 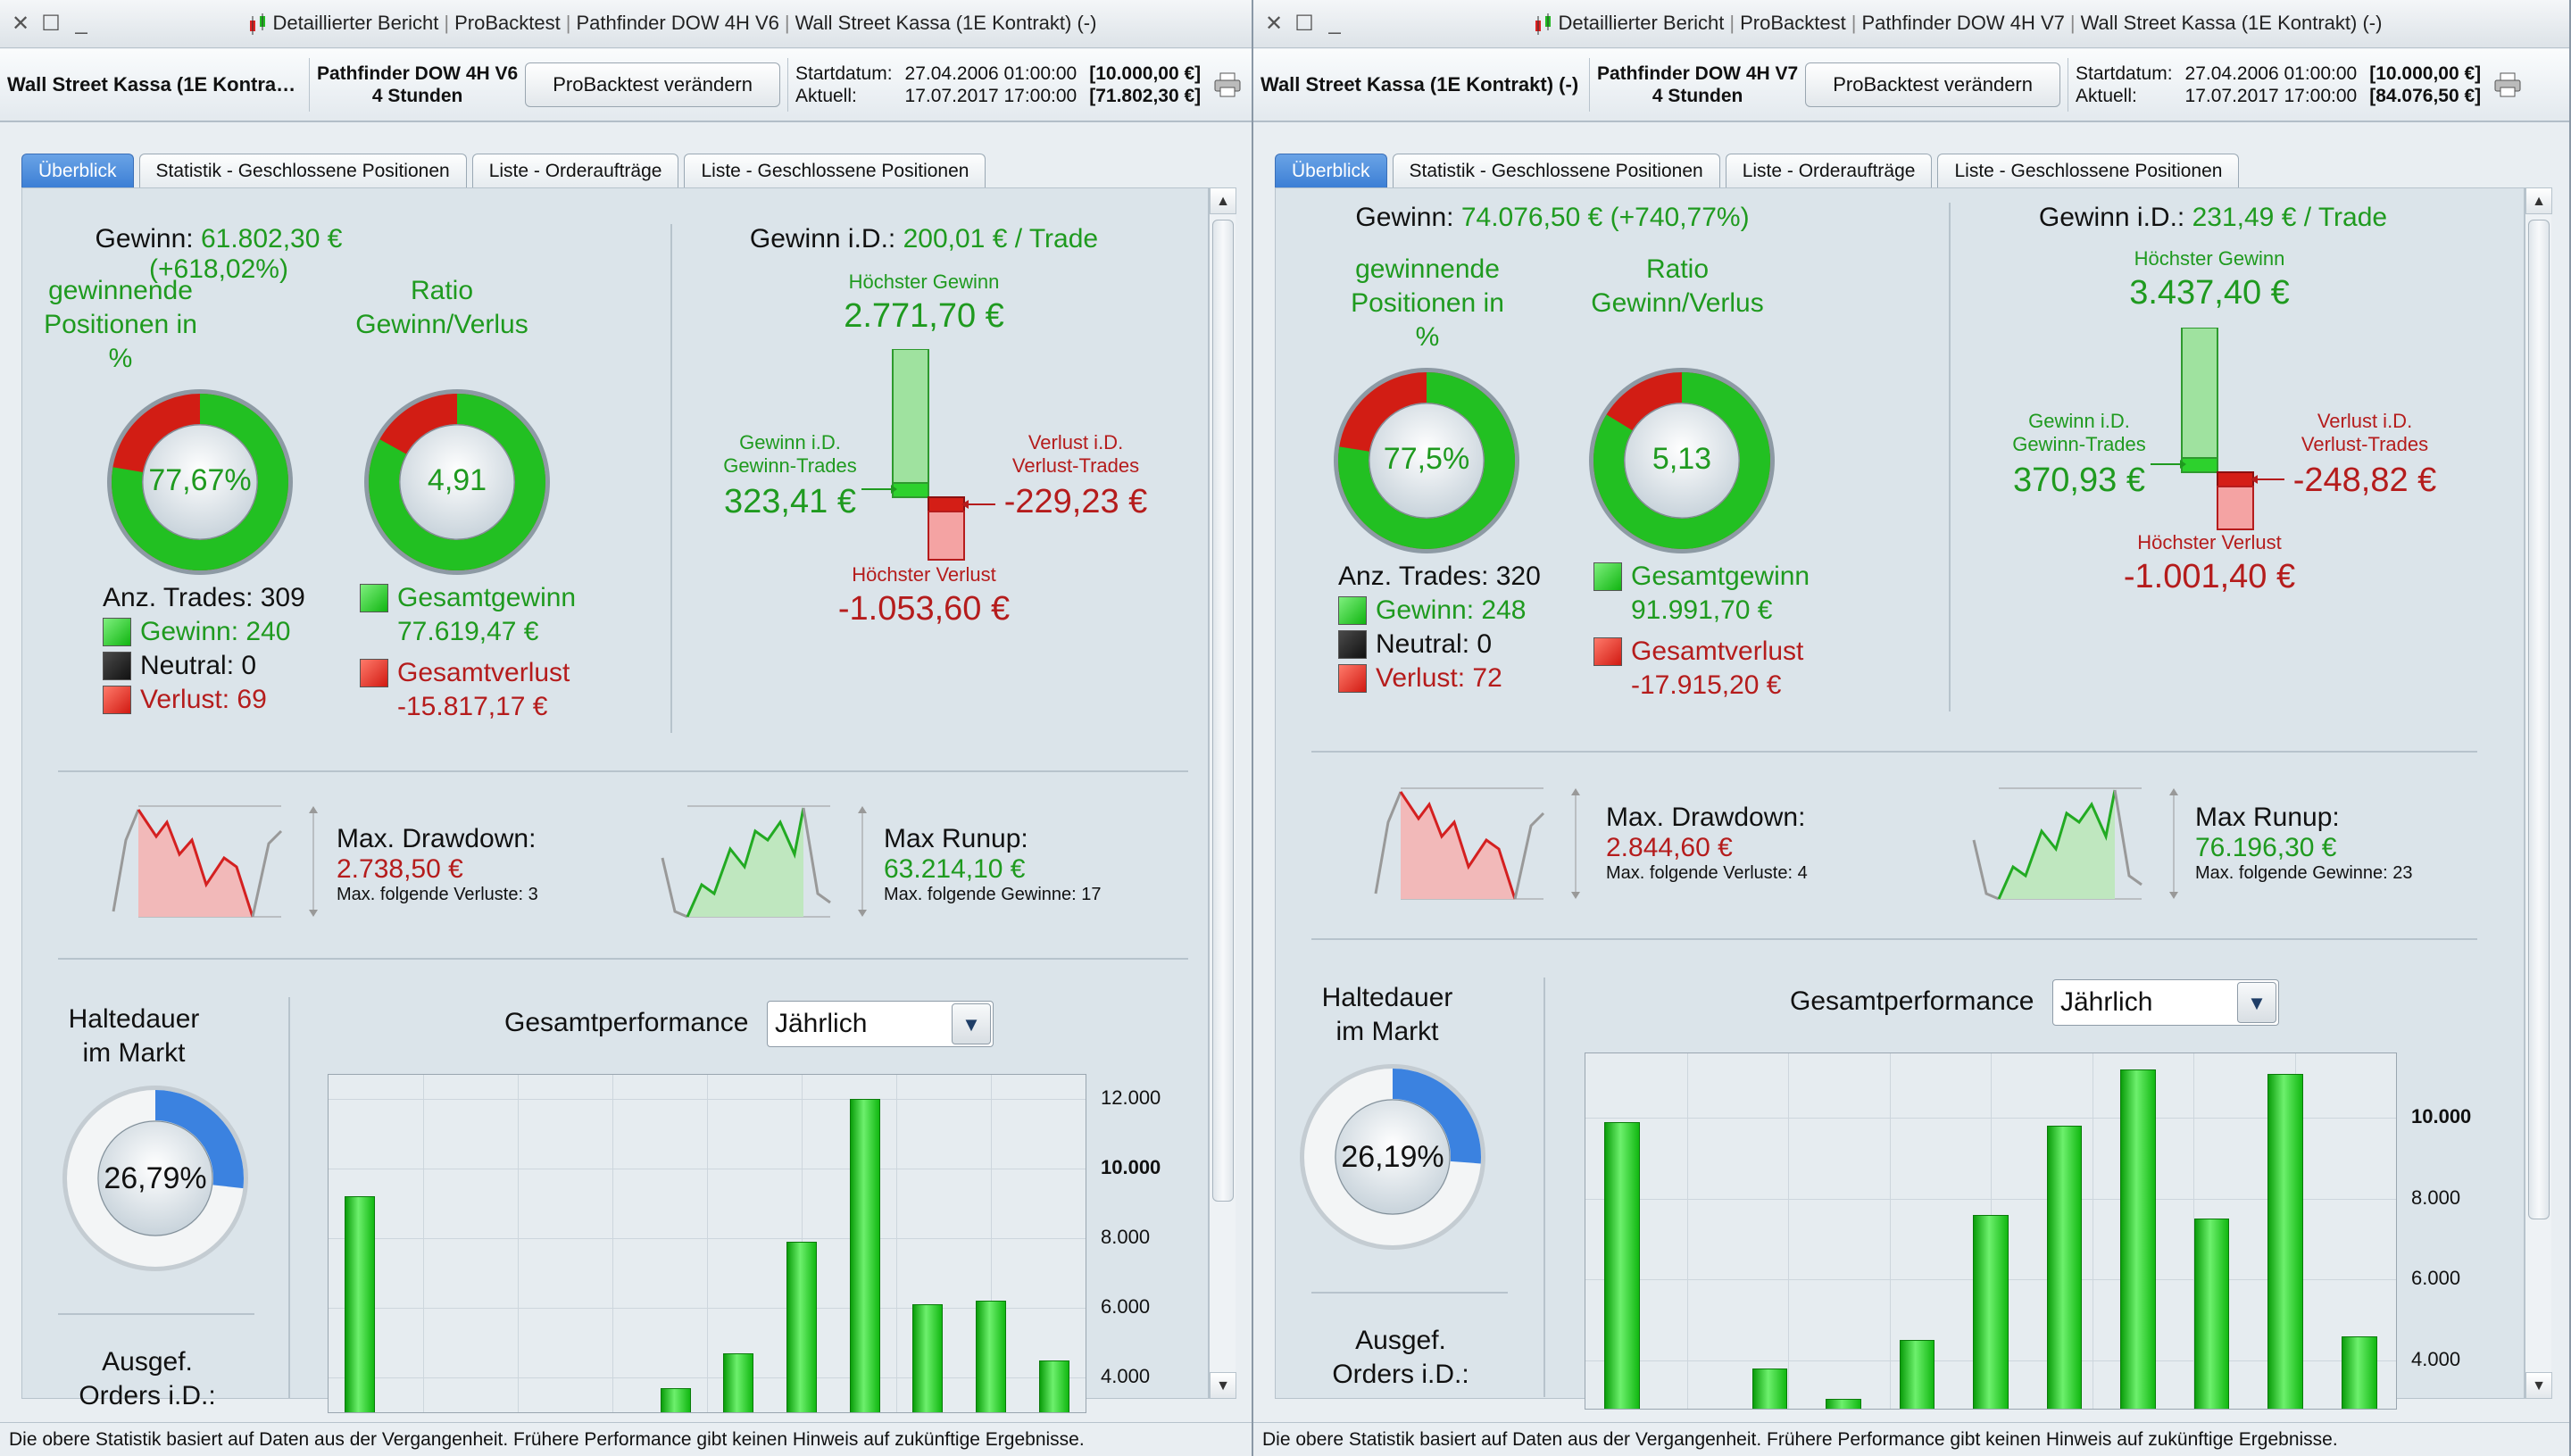 What do you see at coordinates (1131, 1168) in the screenshot?
I see `y-tick-label: 10.000` at bounding box center [1131, 1168].